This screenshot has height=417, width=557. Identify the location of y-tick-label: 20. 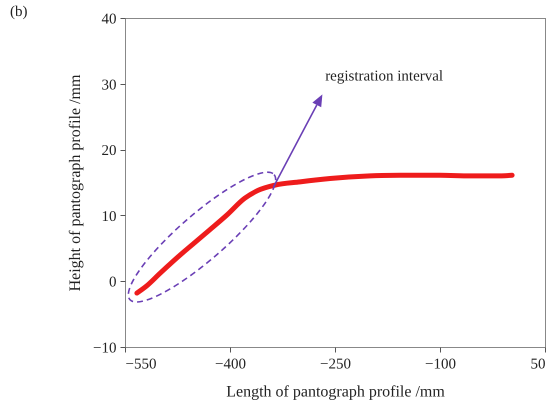
(109, 151).